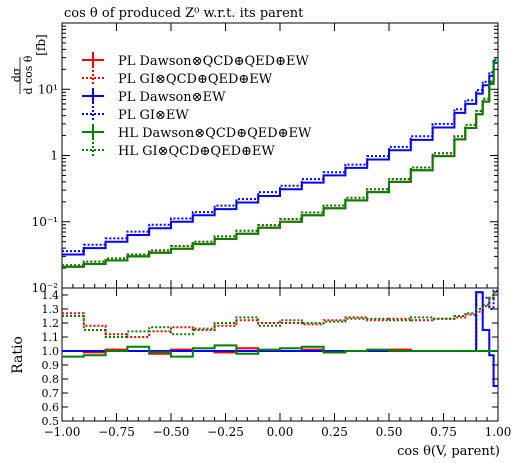  I want to click on ratio-y-axis-label: Ratio, so click(18, 355).